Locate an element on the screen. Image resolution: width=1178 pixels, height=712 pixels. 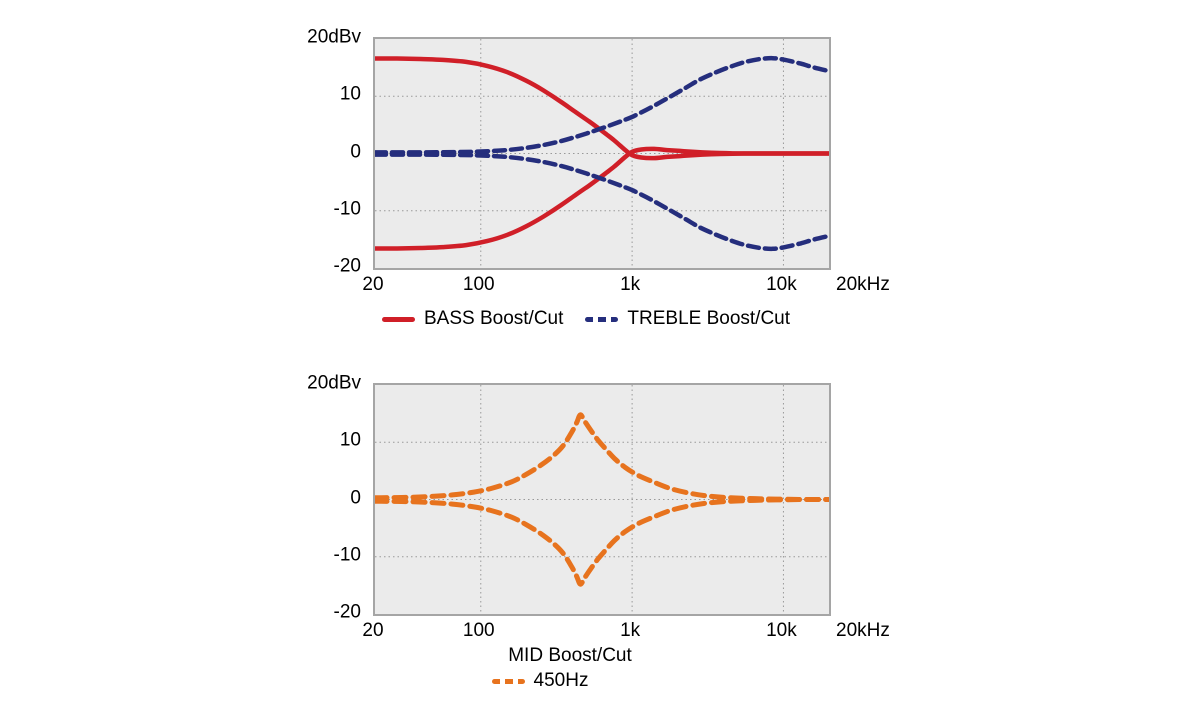
mid-curves-svg is located at coordinates (602, 499).